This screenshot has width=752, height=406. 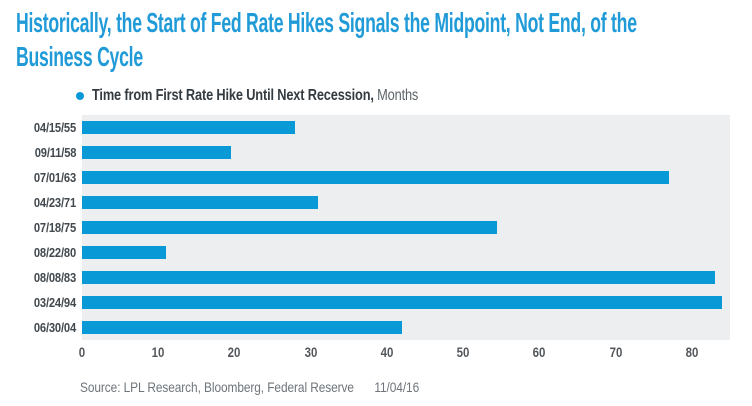 I want to click on category-label-text: 08/08/83, so click(x=54, y=277).